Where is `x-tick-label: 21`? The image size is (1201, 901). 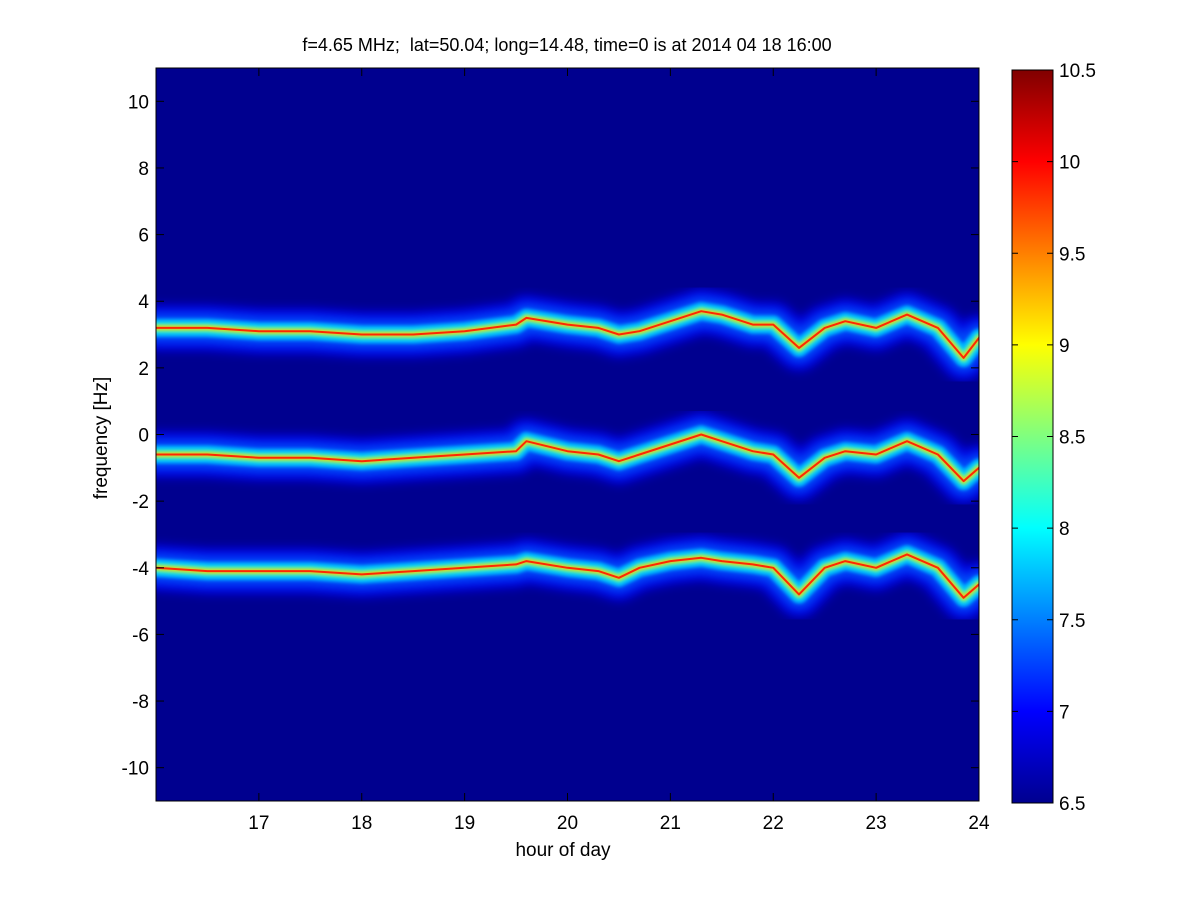
x-tick-label: 21 is located at coordinates (670, 823).